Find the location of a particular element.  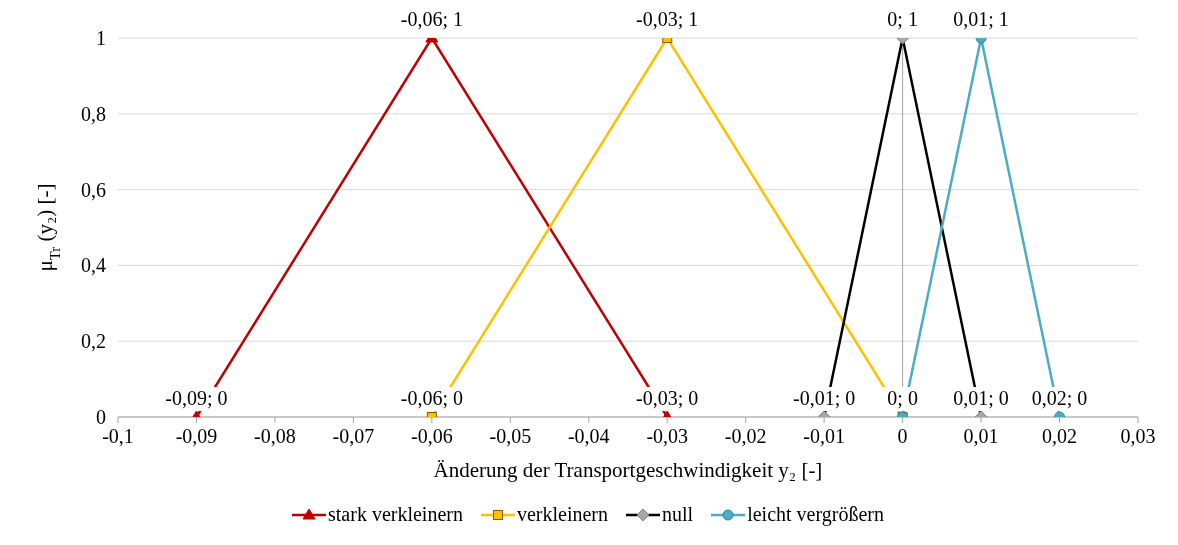

legend-label: stark verkleinern is located at coordinates (395, 514).